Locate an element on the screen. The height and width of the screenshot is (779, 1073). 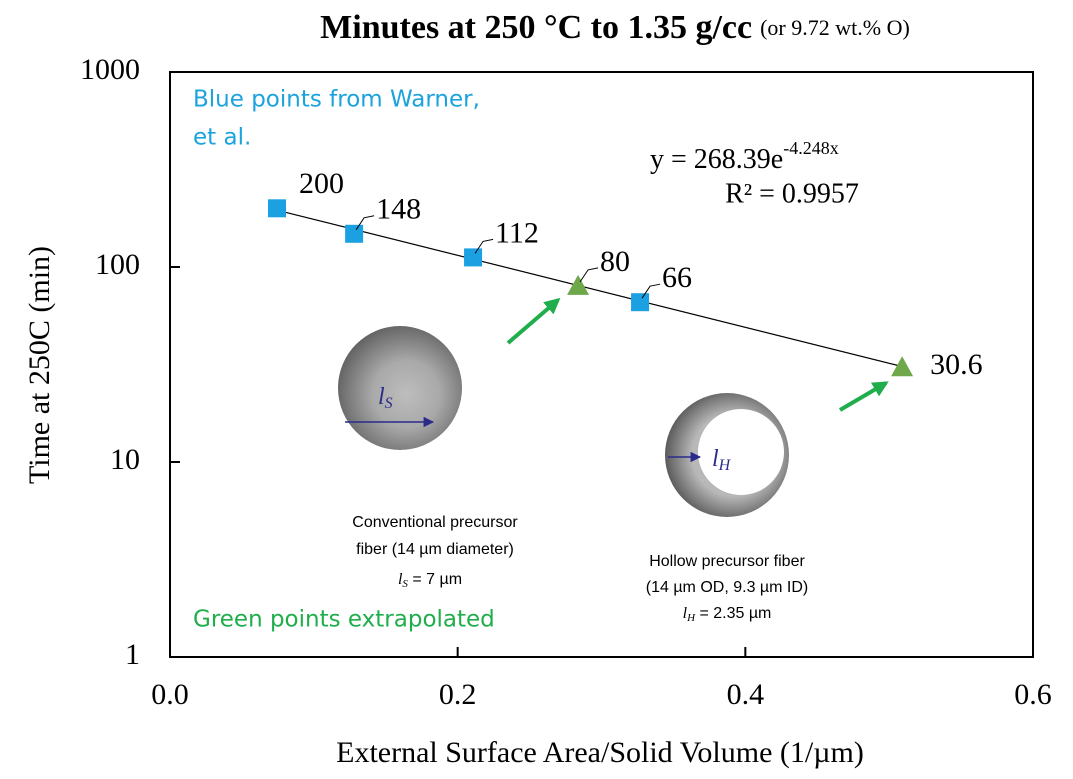
caption: lH = 2.35 µm is located at coordinates (727, 614).